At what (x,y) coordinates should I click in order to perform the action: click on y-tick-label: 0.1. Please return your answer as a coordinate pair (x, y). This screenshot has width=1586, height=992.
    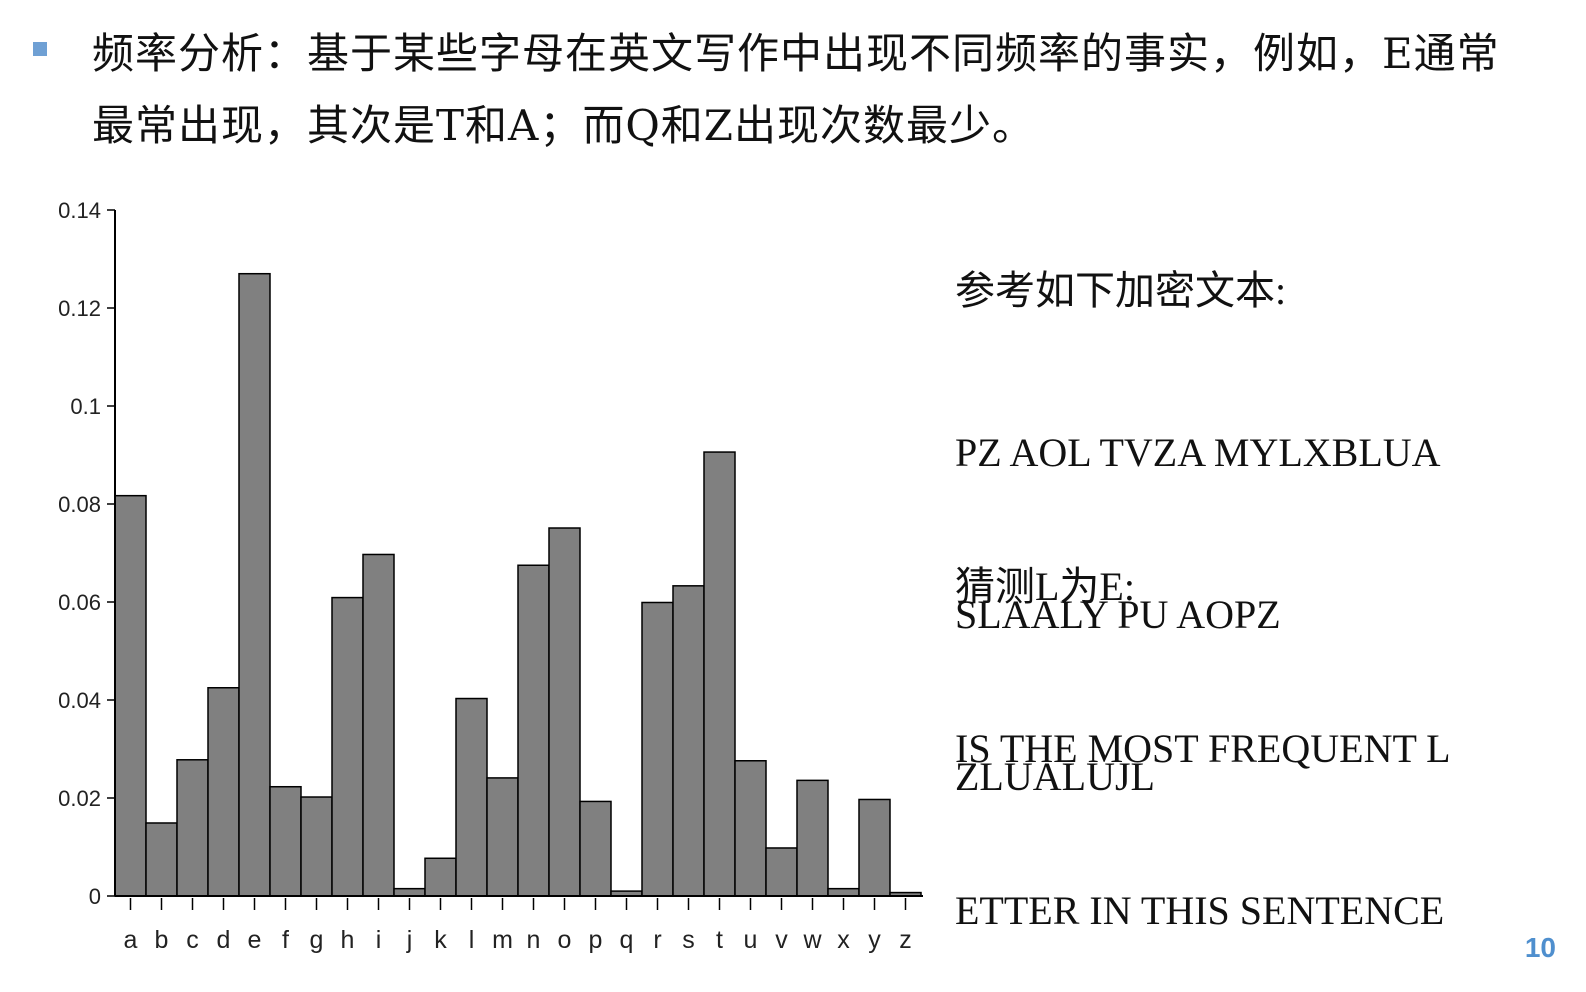
    Looking at the image, I should click on (85, 406).